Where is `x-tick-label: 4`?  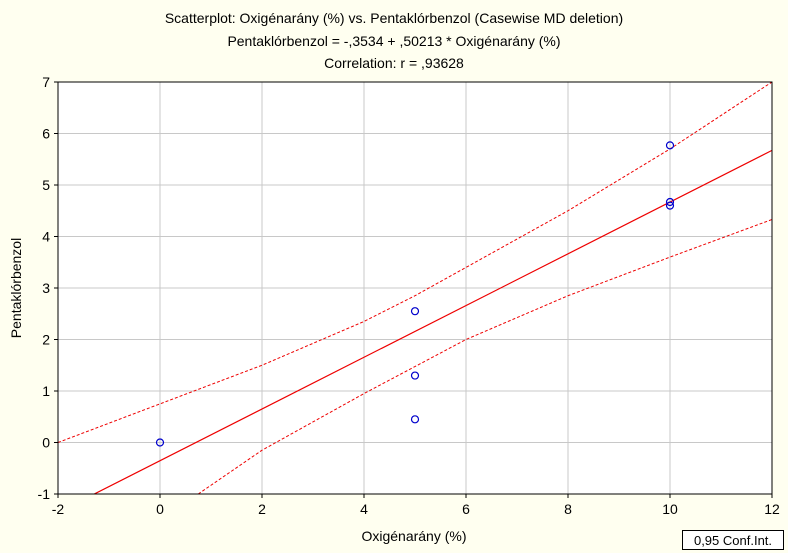 x-tick-label: 4 is located at coordinates (364, 509).